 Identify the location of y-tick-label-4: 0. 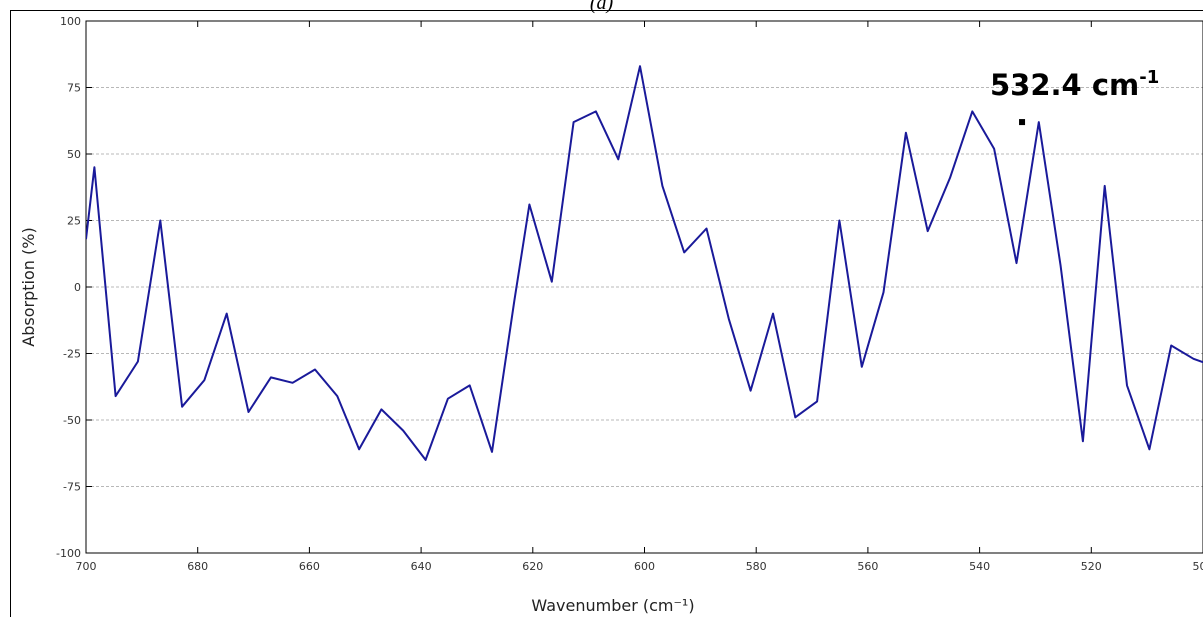
(77, 287).